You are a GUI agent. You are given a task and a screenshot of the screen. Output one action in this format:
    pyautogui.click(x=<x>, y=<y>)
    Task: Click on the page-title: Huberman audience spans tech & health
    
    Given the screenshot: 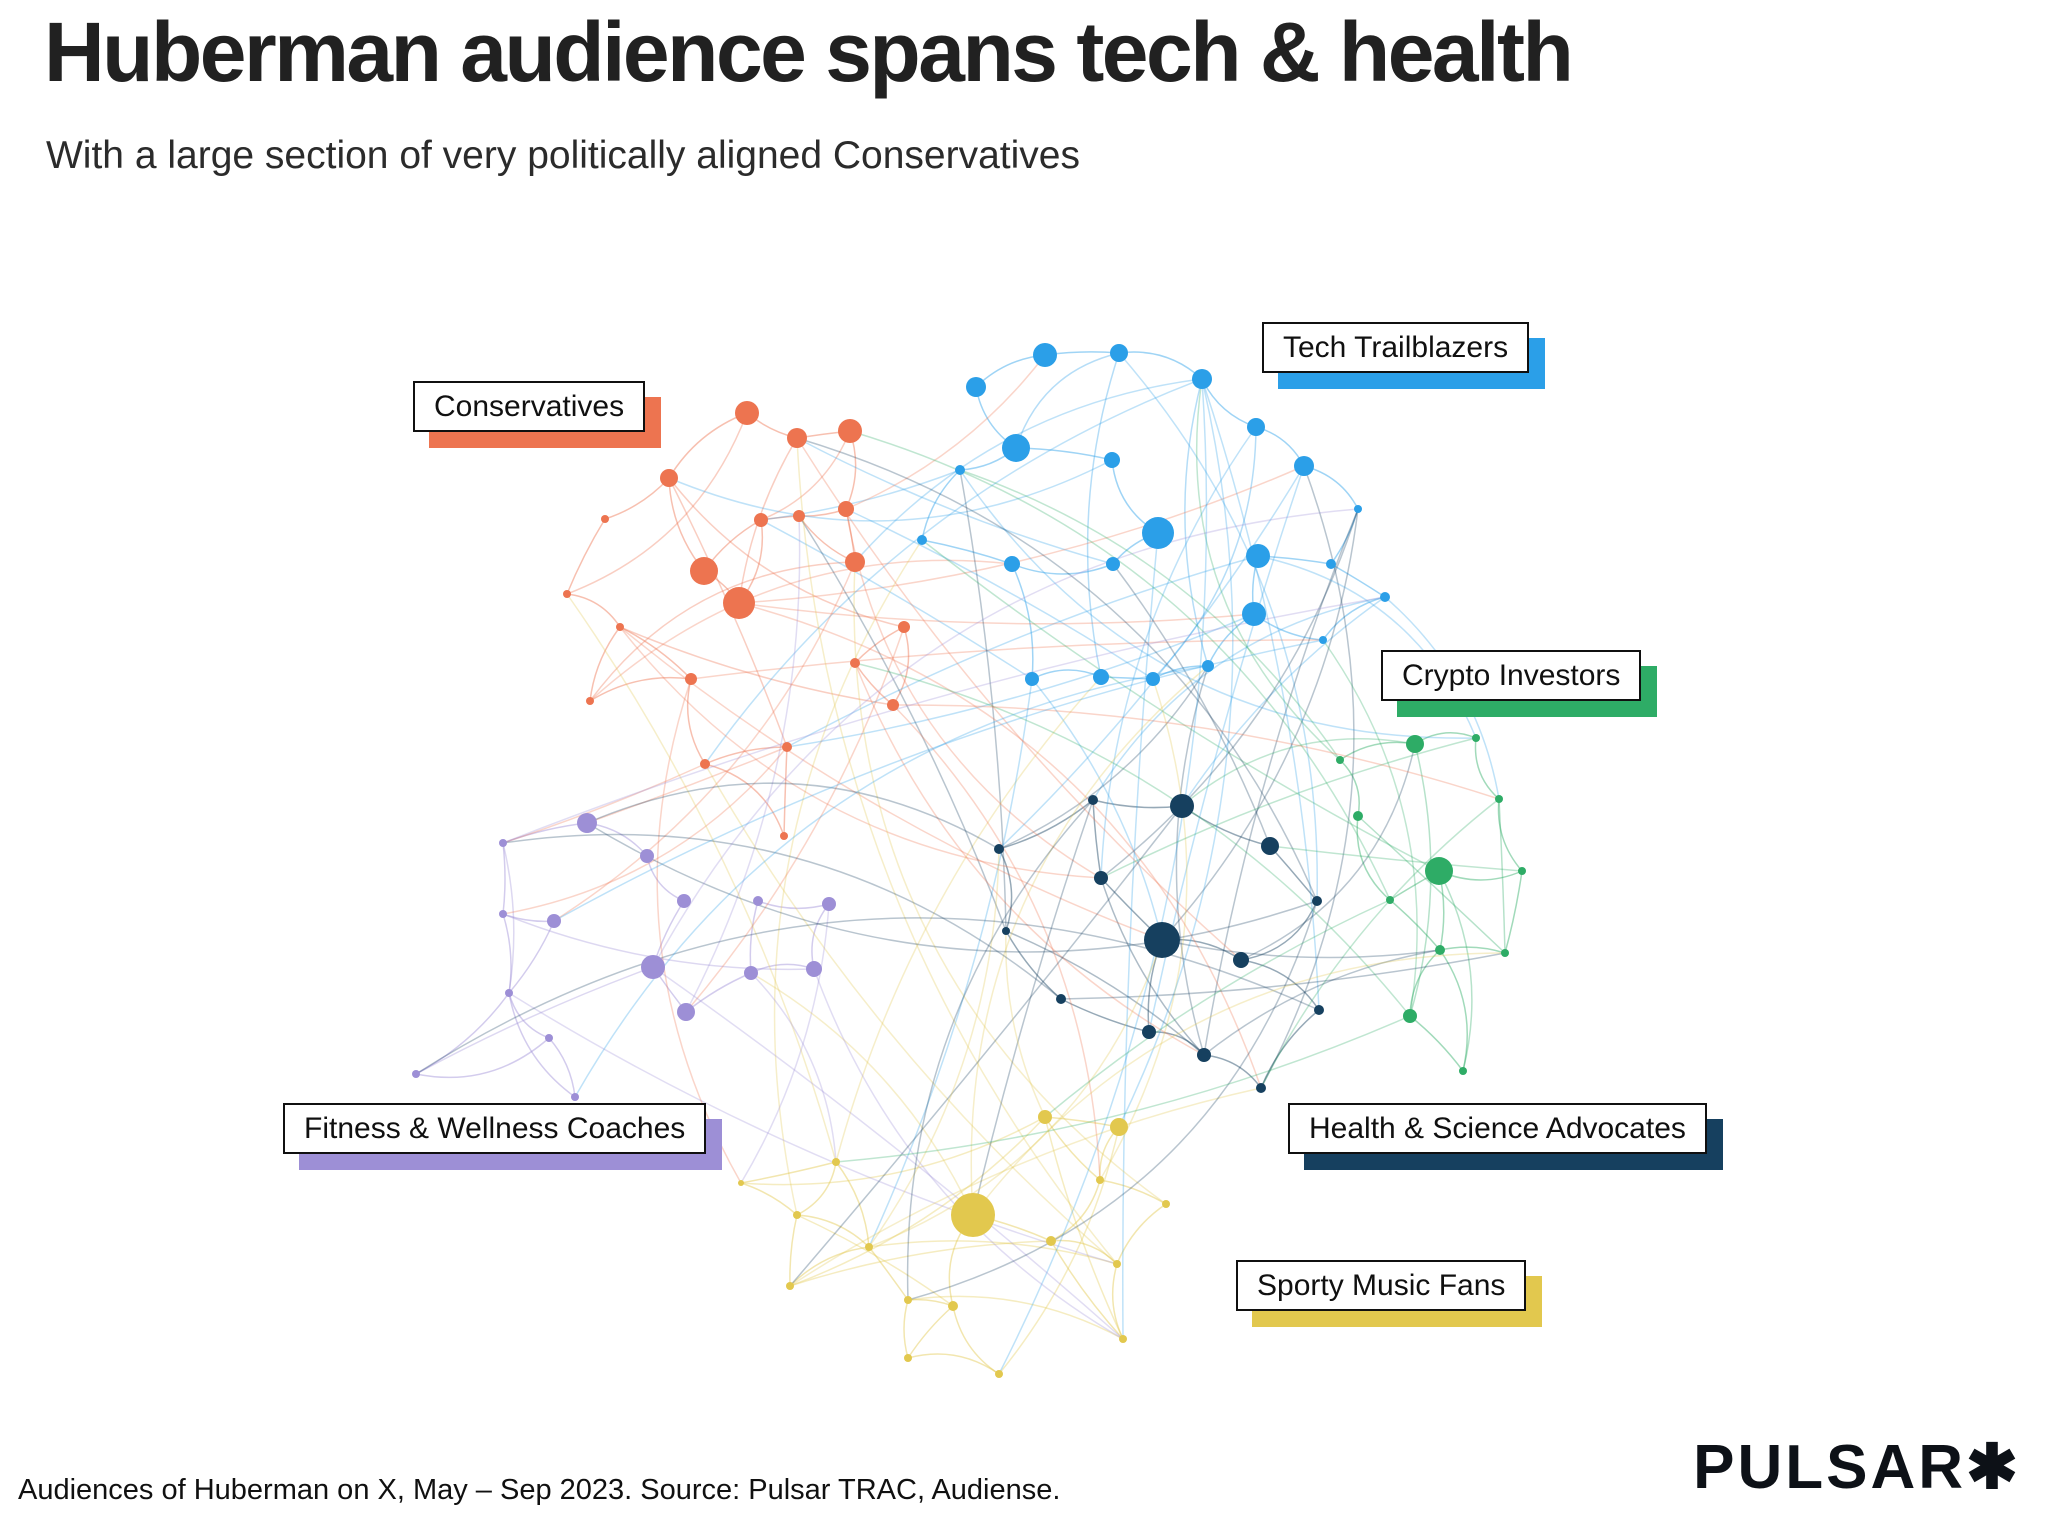 What is the action you would take?
    pyautogui.click(x=809, y=52)
    